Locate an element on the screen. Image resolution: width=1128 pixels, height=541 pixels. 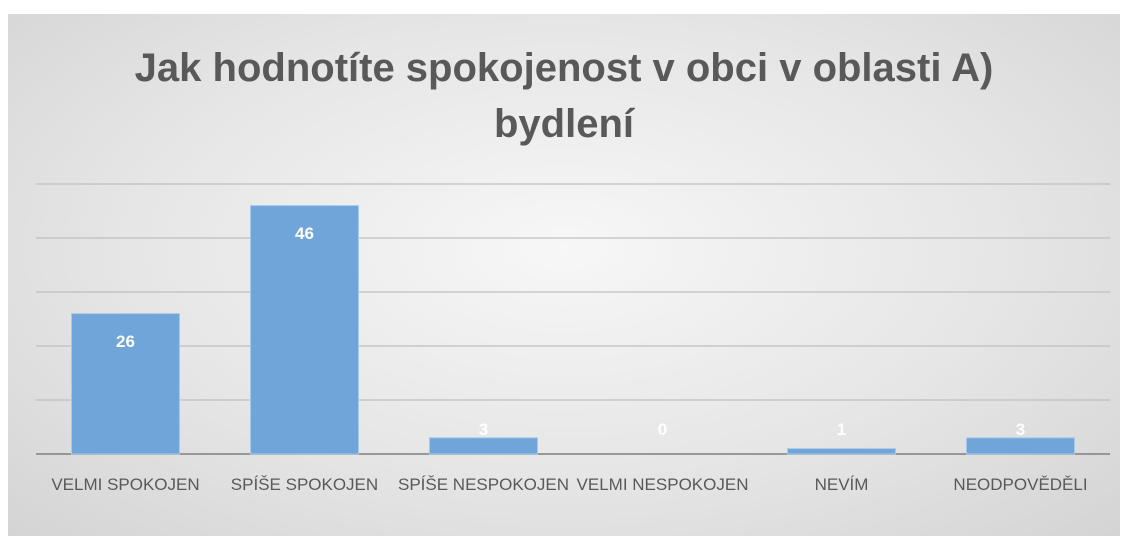
data-label: 26 is located at coordinates (125, 341).